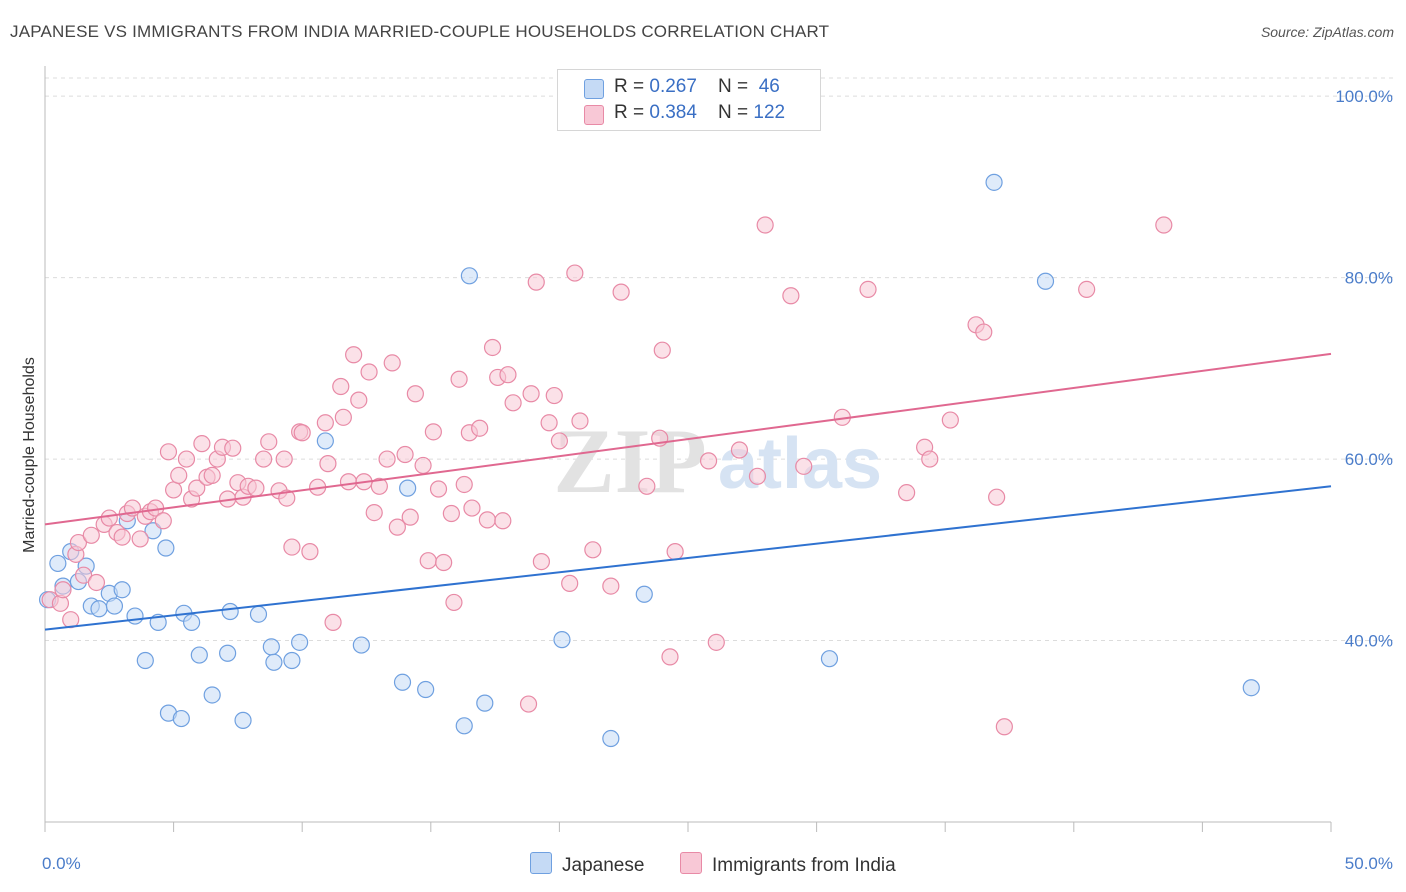 The height and width of the screenshot is (892, 1406). Describe the element at coordinates (700, 112) in the screenshot. I see `legend-text-india: R = 0.384 N = 122` at that location.